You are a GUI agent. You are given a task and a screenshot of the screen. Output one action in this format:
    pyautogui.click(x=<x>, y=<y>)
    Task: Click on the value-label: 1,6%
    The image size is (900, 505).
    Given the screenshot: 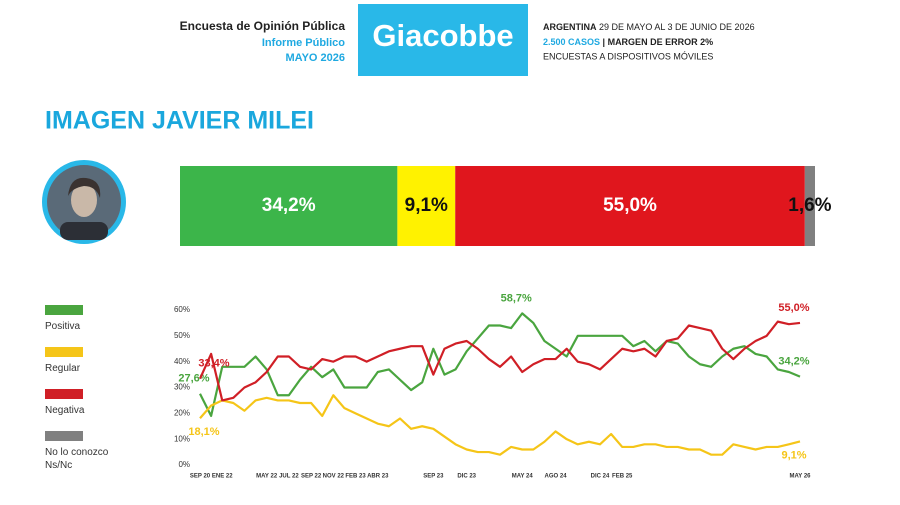 What is the action you would take?
    pyautogui.click(x=809, y=205)
    